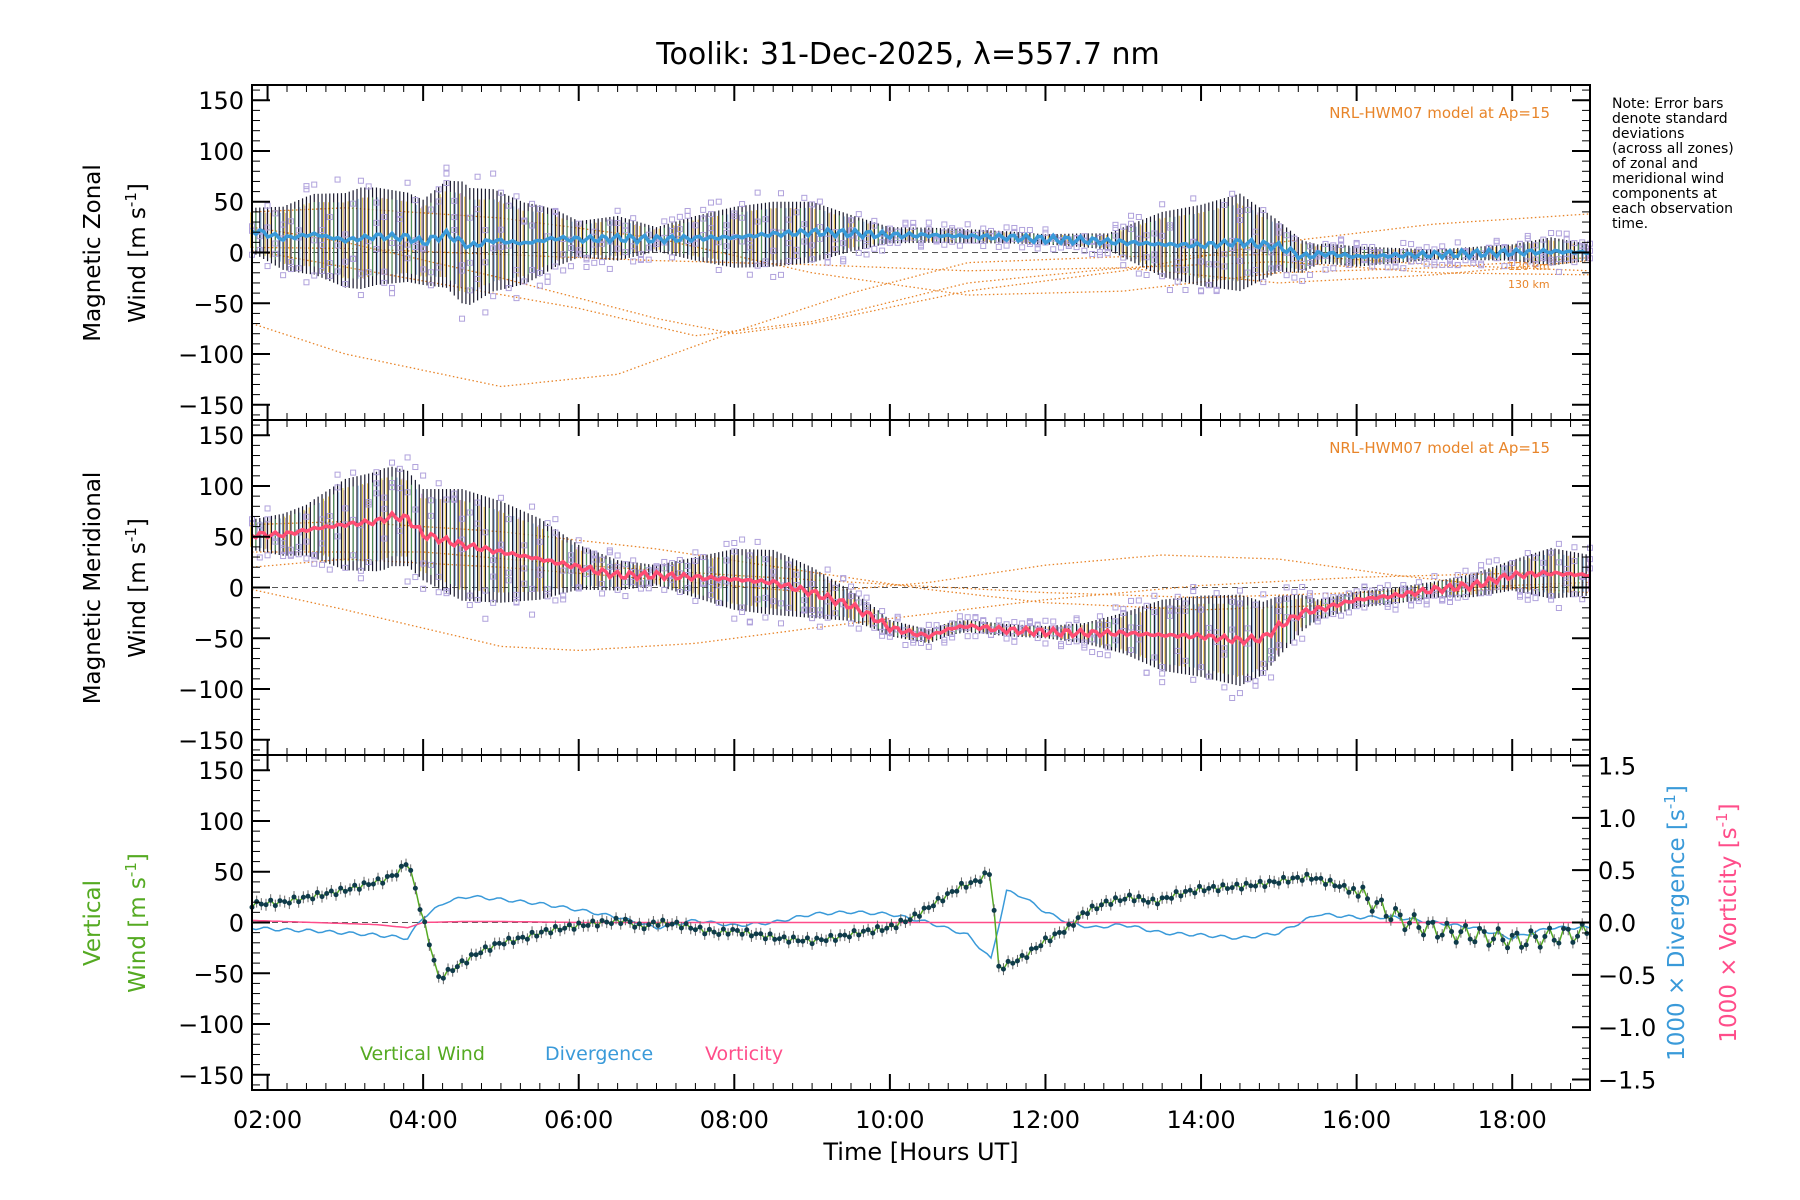 The width and height of the screenshot is (1800, 1200). I want to click on y-tick-label: 0, so click(236, 589).